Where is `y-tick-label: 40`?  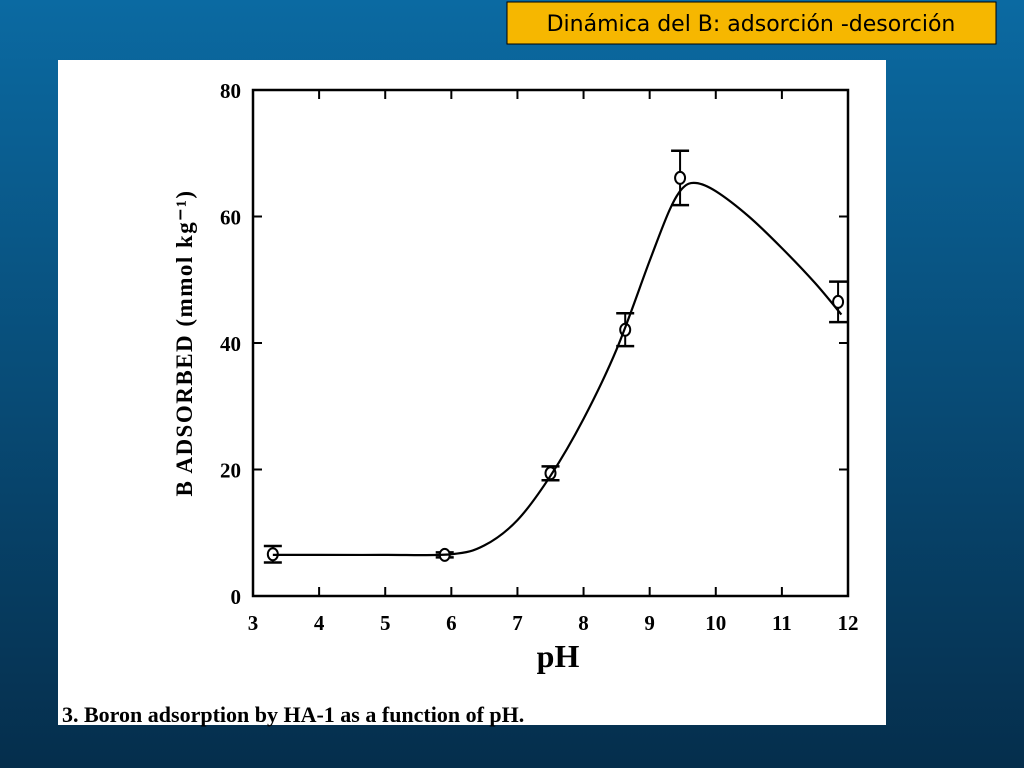 y-tick-label: 40 is located at coordinates (230, 344).